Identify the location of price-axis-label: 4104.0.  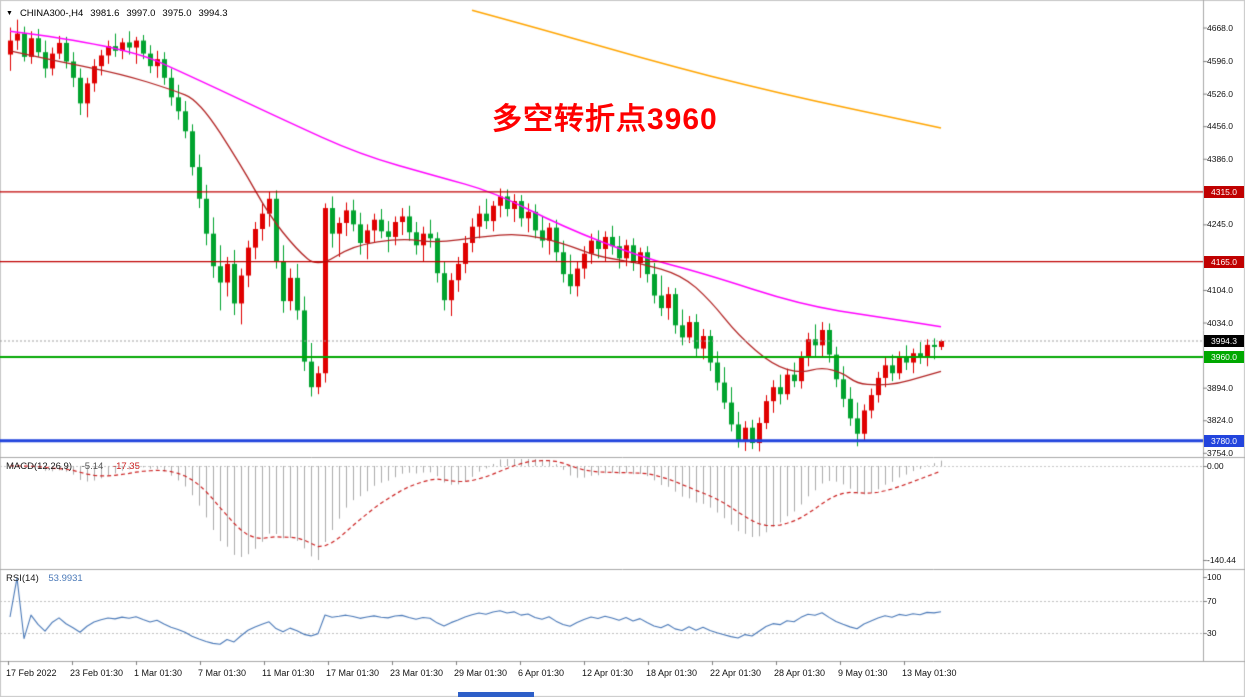
(1220, 289).